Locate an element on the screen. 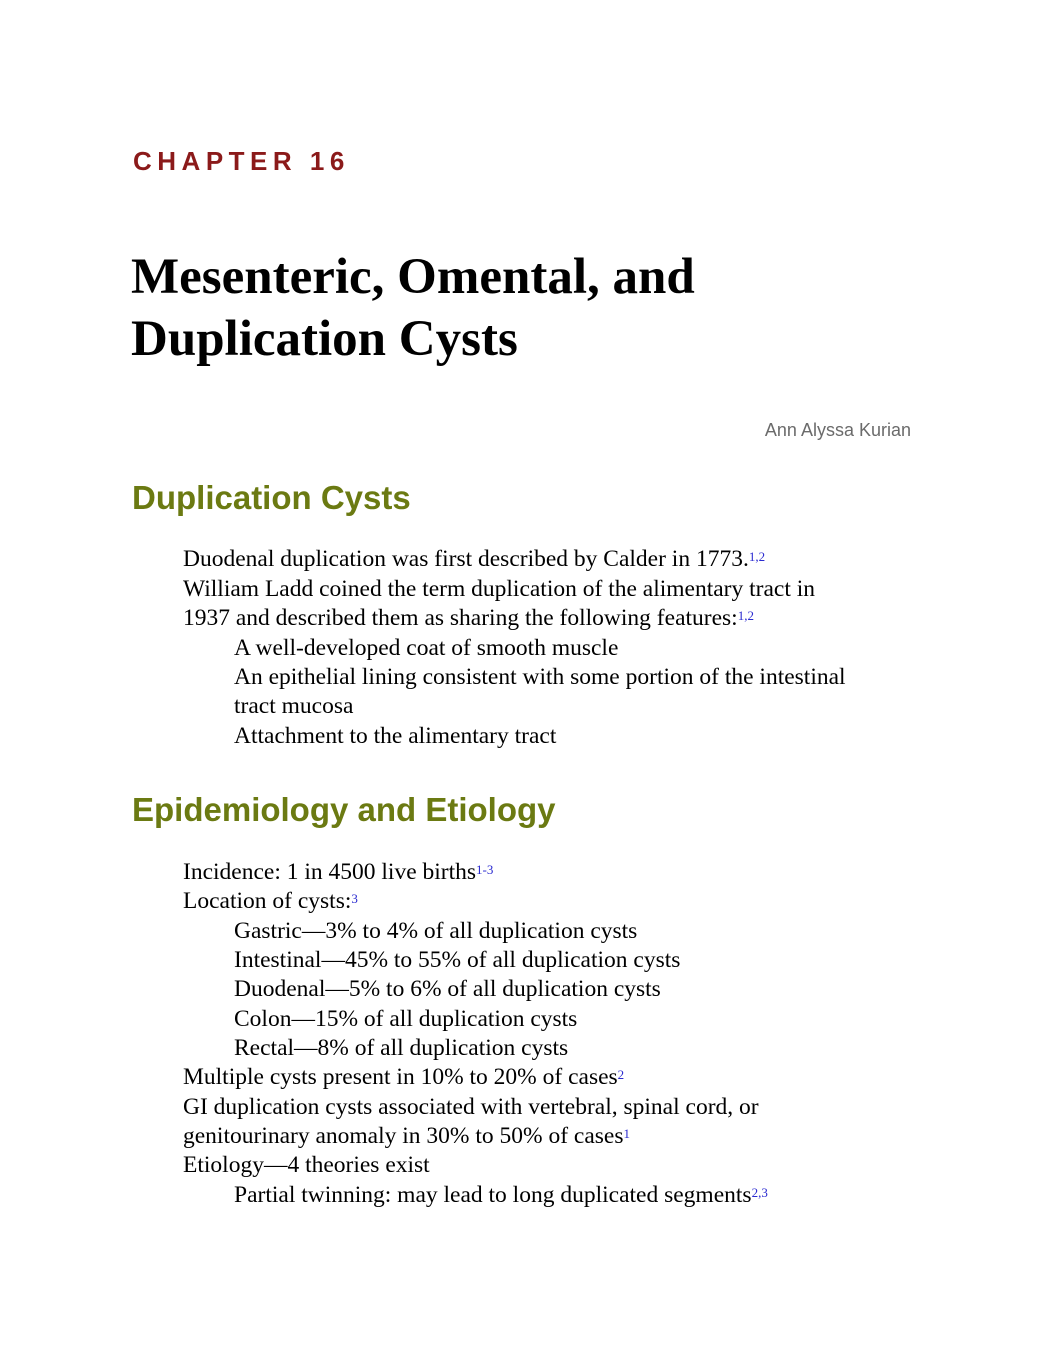  body-line-text: Colon—15% of all duplication cysts is located at coordinates (406, 1019).